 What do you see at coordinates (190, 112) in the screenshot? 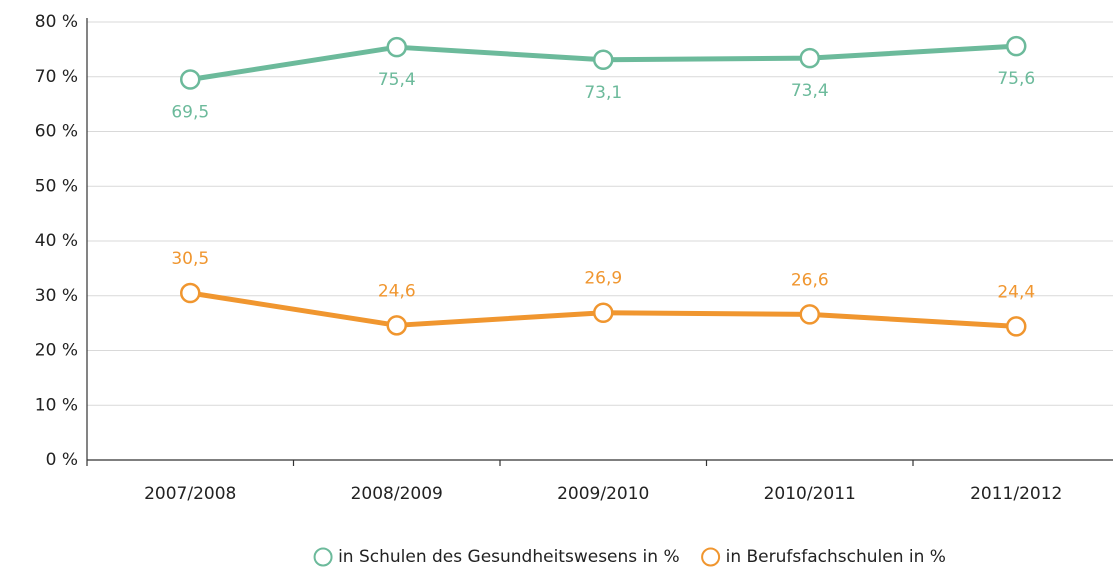
I see `data-label: 69,5` at bounding box center [190, 112].